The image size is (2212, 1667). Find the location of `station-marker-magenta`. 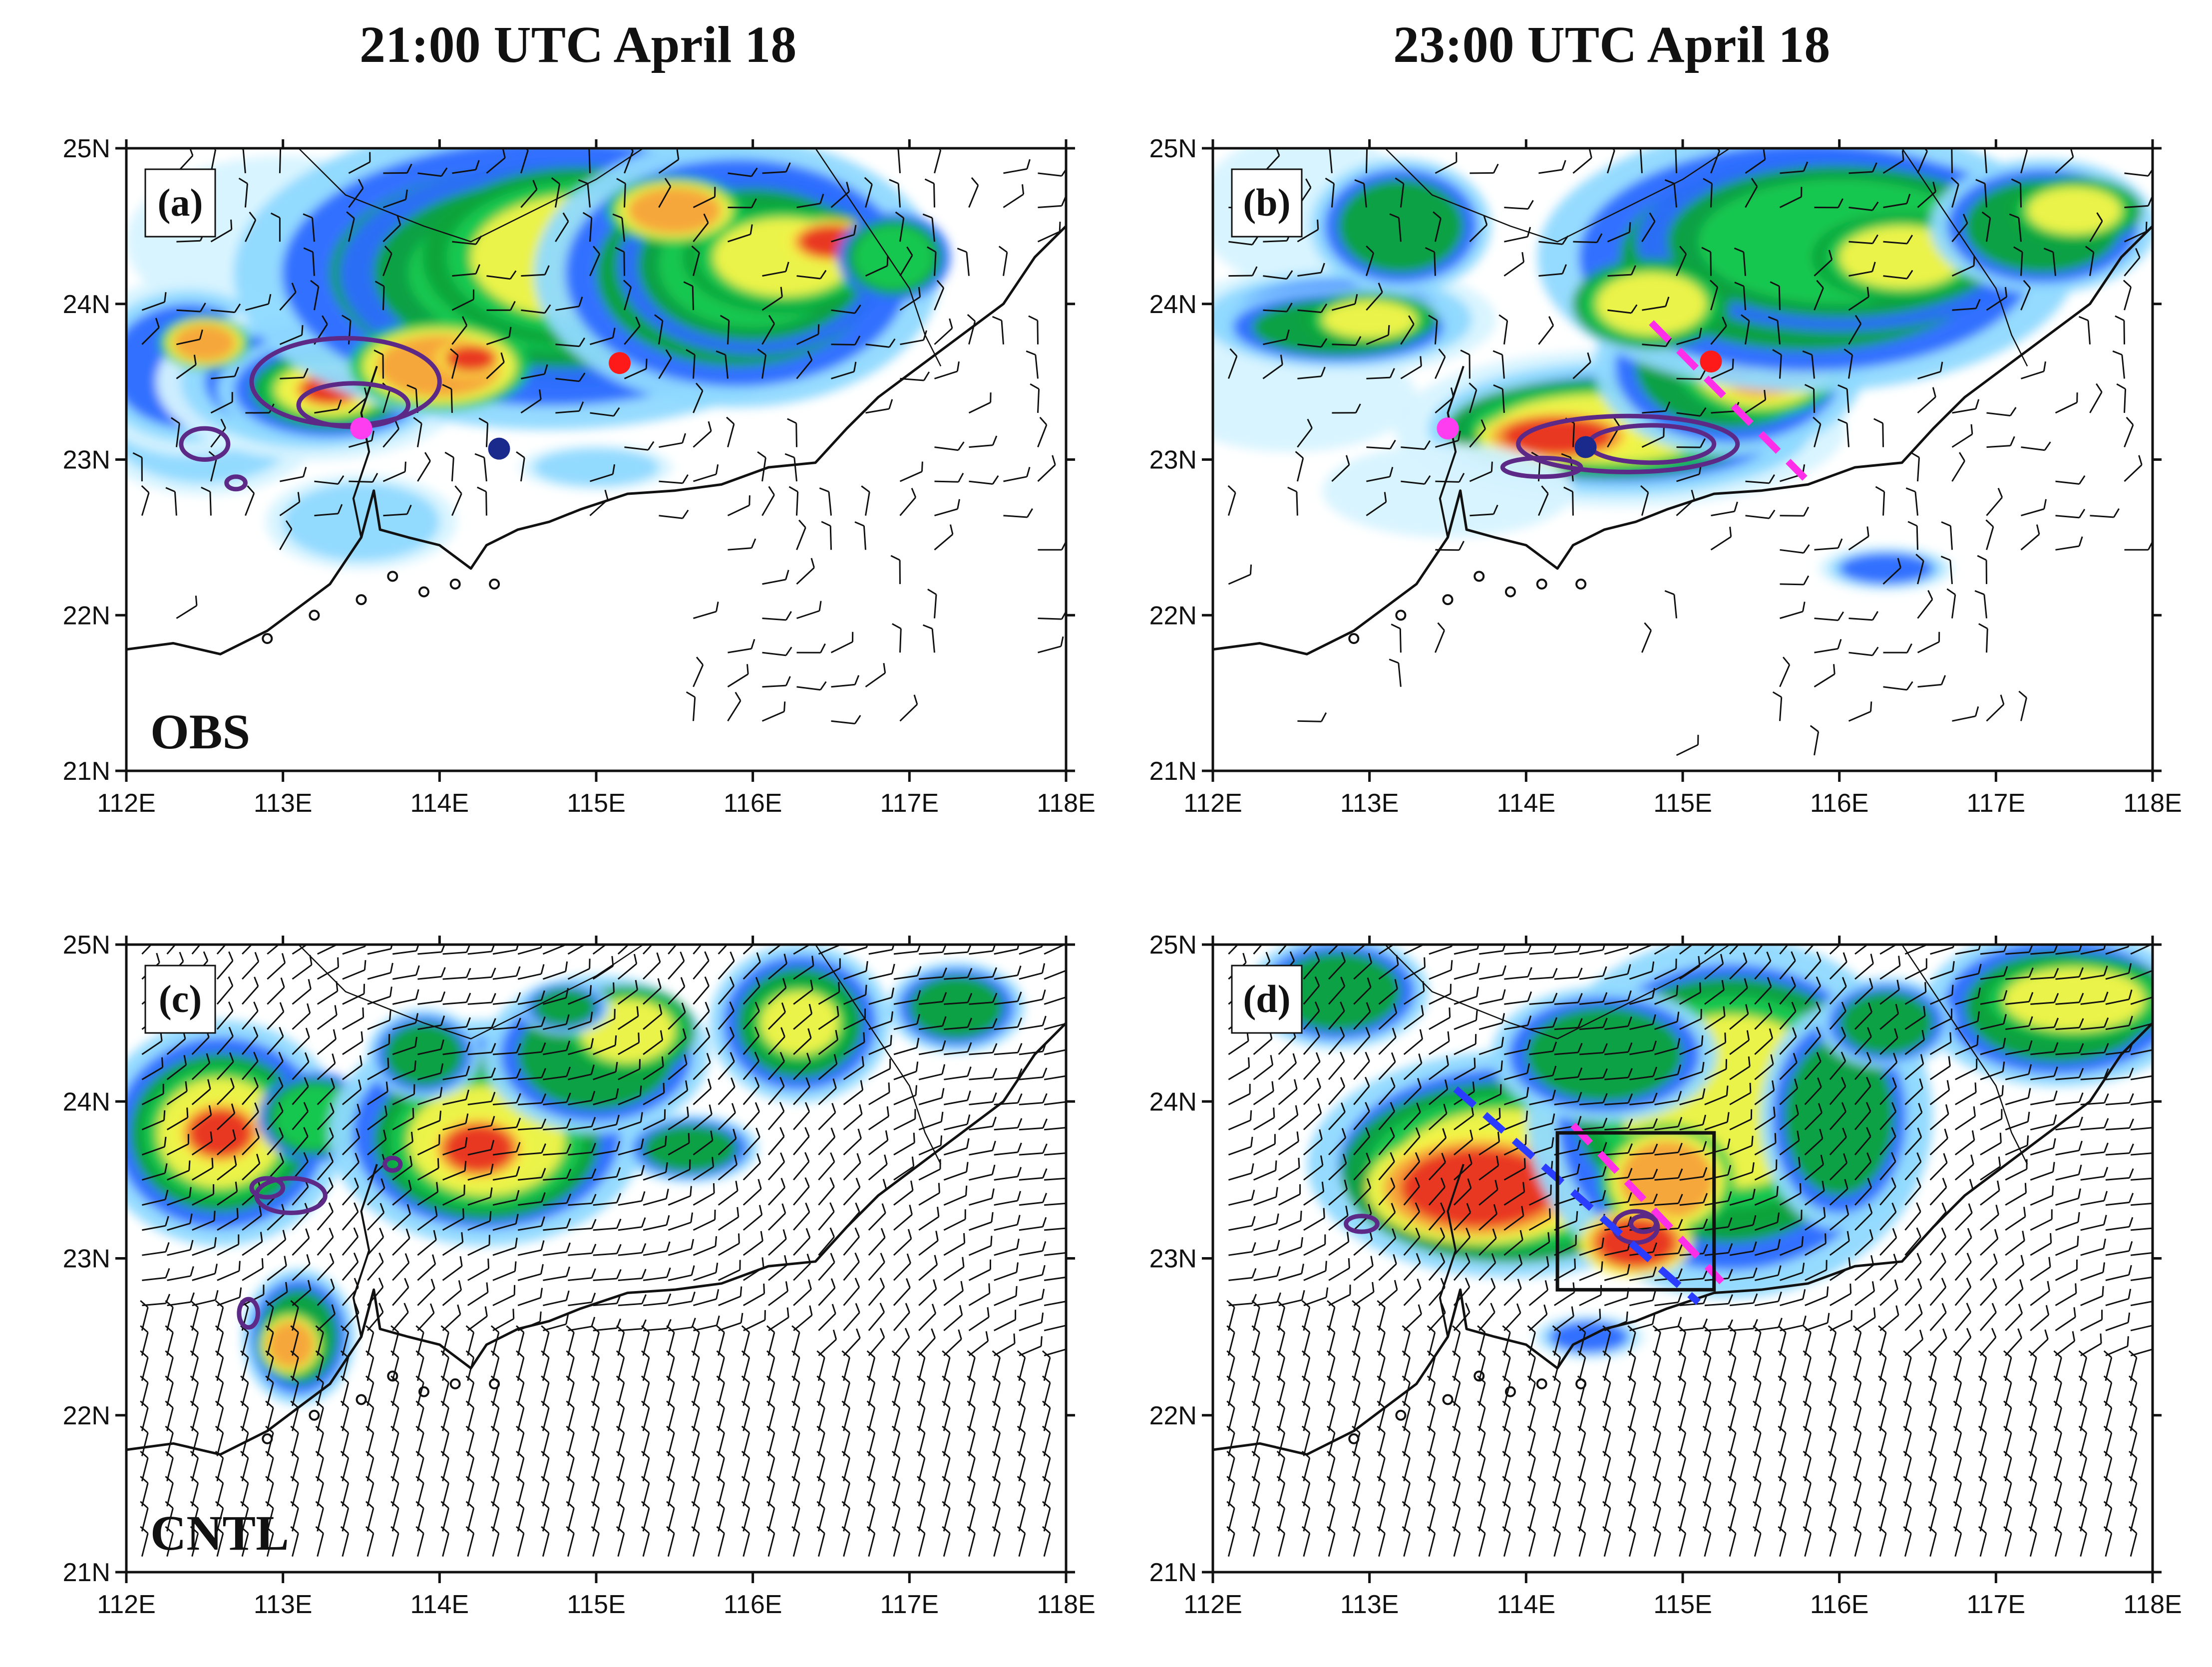

station-marker-magenta is located at coordinates (361, 428).